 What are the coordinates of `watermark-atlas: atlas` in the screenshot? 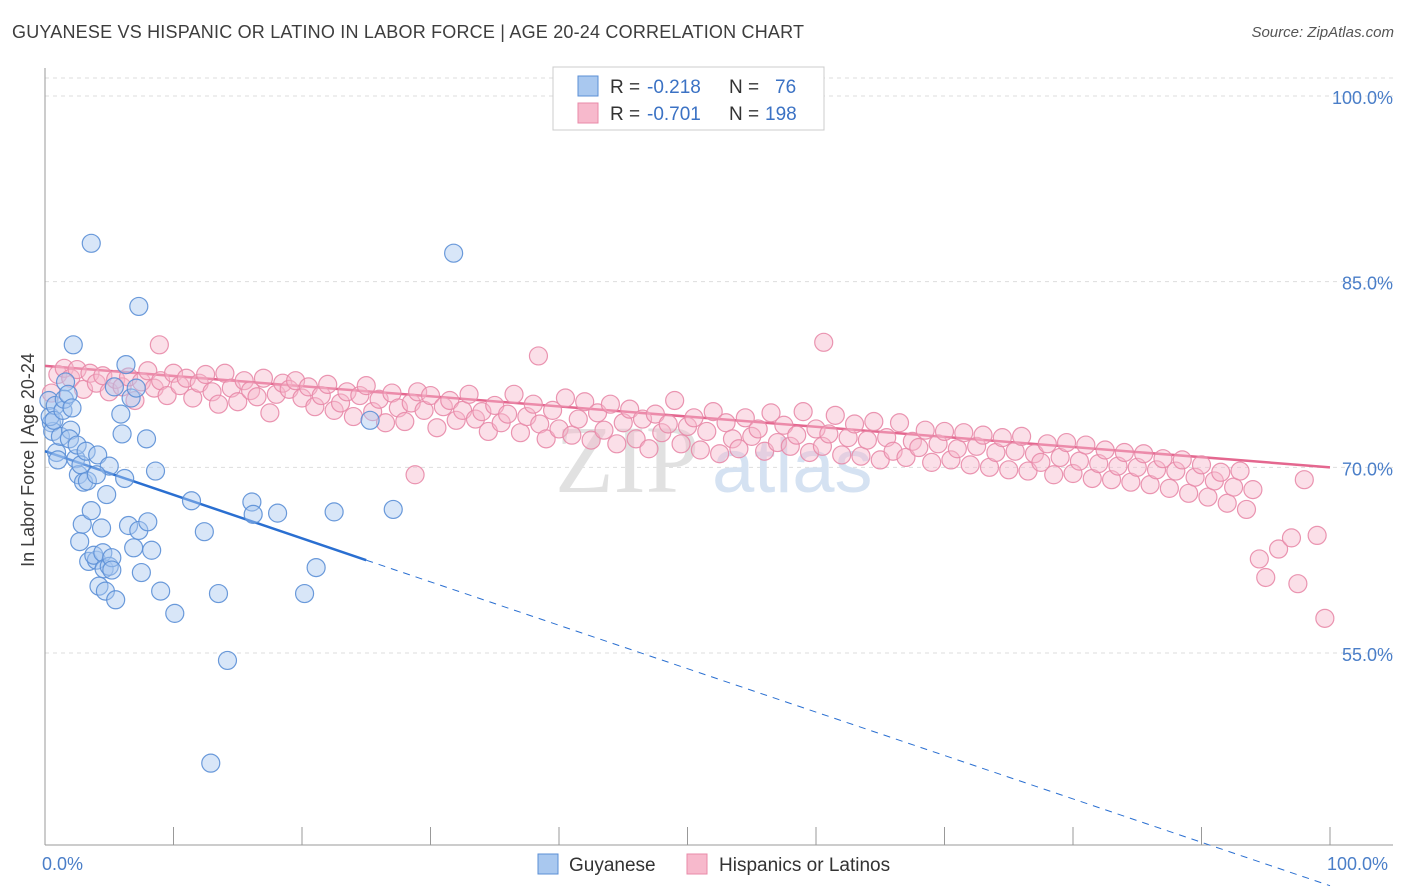 It's located at (792, 466).